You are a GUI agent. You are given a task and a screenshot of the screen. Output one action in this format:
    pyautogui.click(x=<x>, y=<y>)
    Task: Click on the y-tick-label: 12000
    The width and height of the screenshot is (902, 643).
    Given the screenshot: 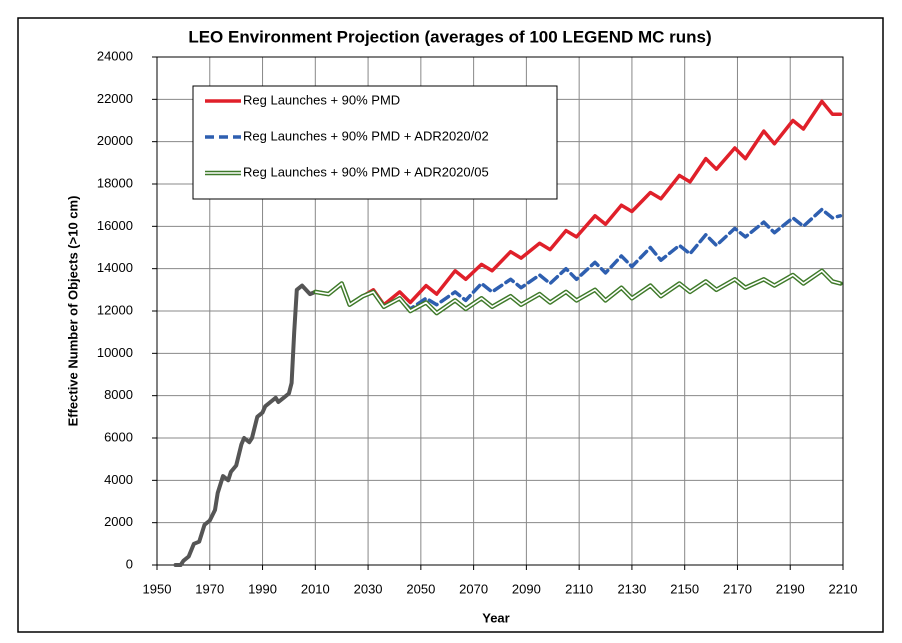 What is the action you would take?
    pyautogui.click(x=115, y=309)
    